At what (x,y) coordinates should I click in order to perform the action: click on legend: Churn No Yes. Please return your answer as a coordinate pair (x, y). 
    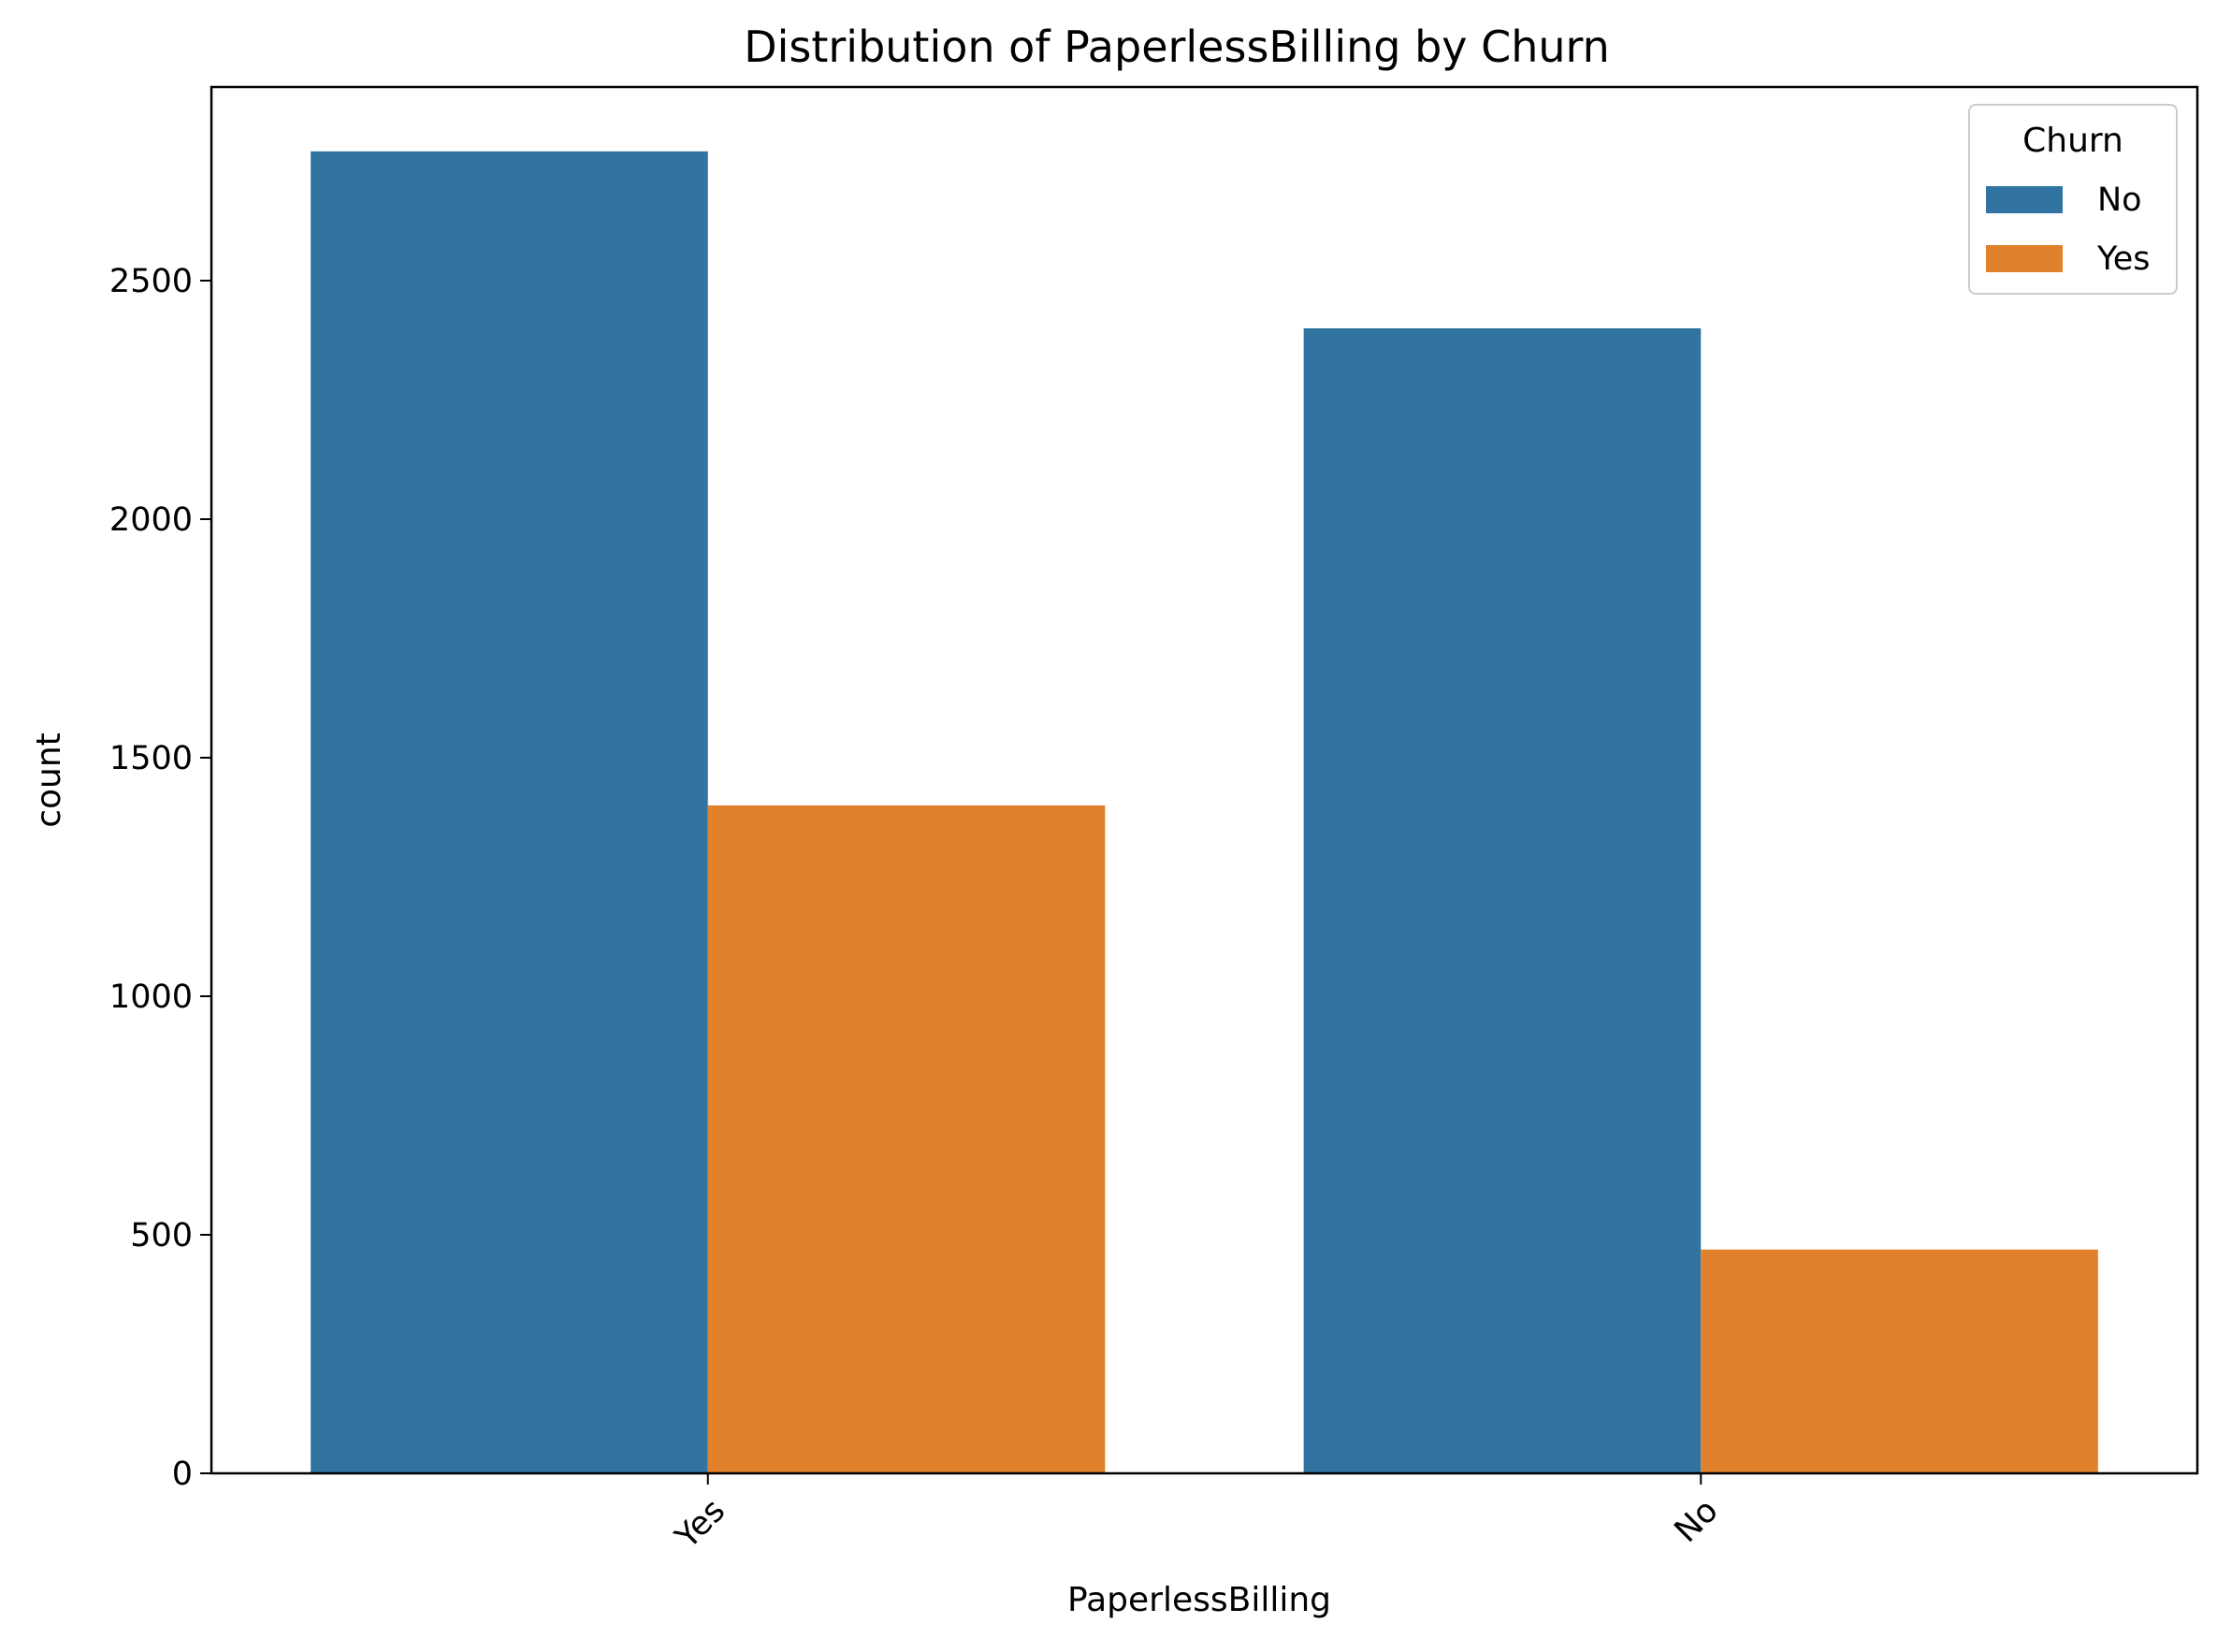
    Looking at the image, I should click on (2073, 199).